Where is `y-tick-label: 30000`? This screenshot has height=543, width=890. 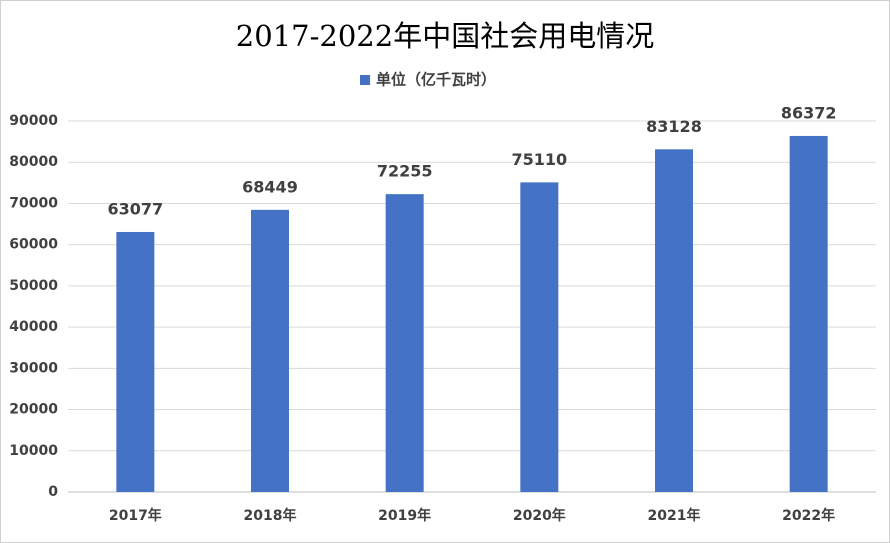 y-tick-label: 30000 is located at coordinates (33, 368).